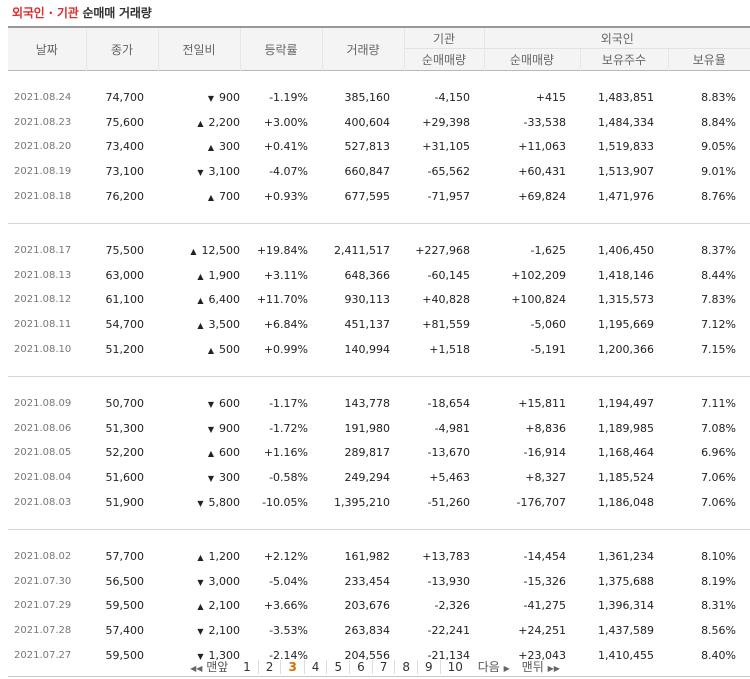  Describe the element at coordinates (367, 606) in the screenshot. I see `volume-cell: 203,676` at that location.